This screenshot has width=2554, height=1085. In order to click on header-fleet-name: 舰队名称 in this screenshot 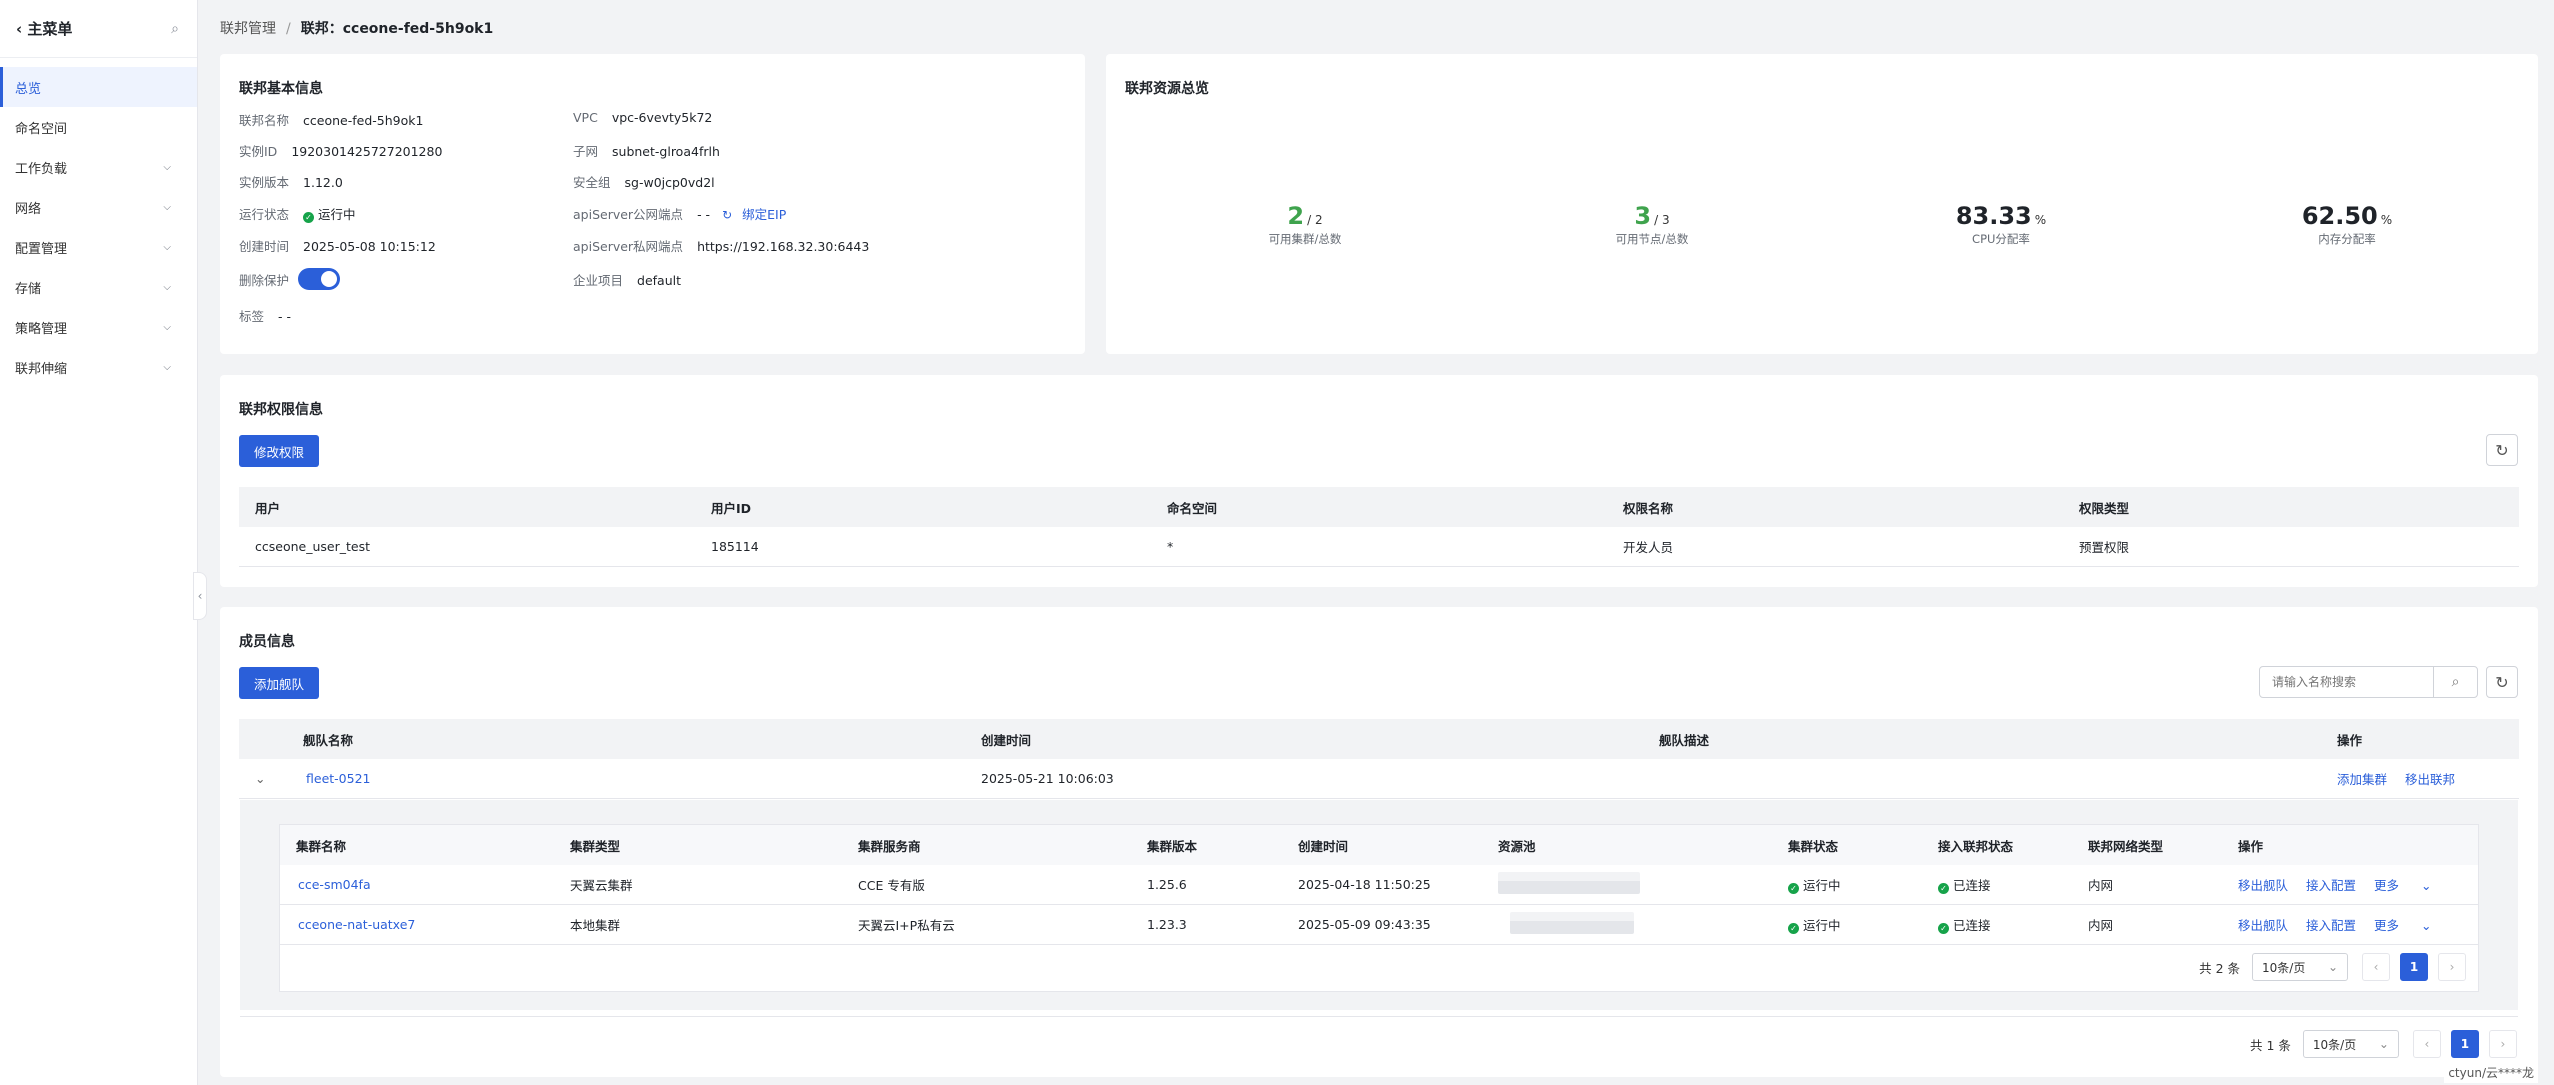, I will do `click(328, 740)`.